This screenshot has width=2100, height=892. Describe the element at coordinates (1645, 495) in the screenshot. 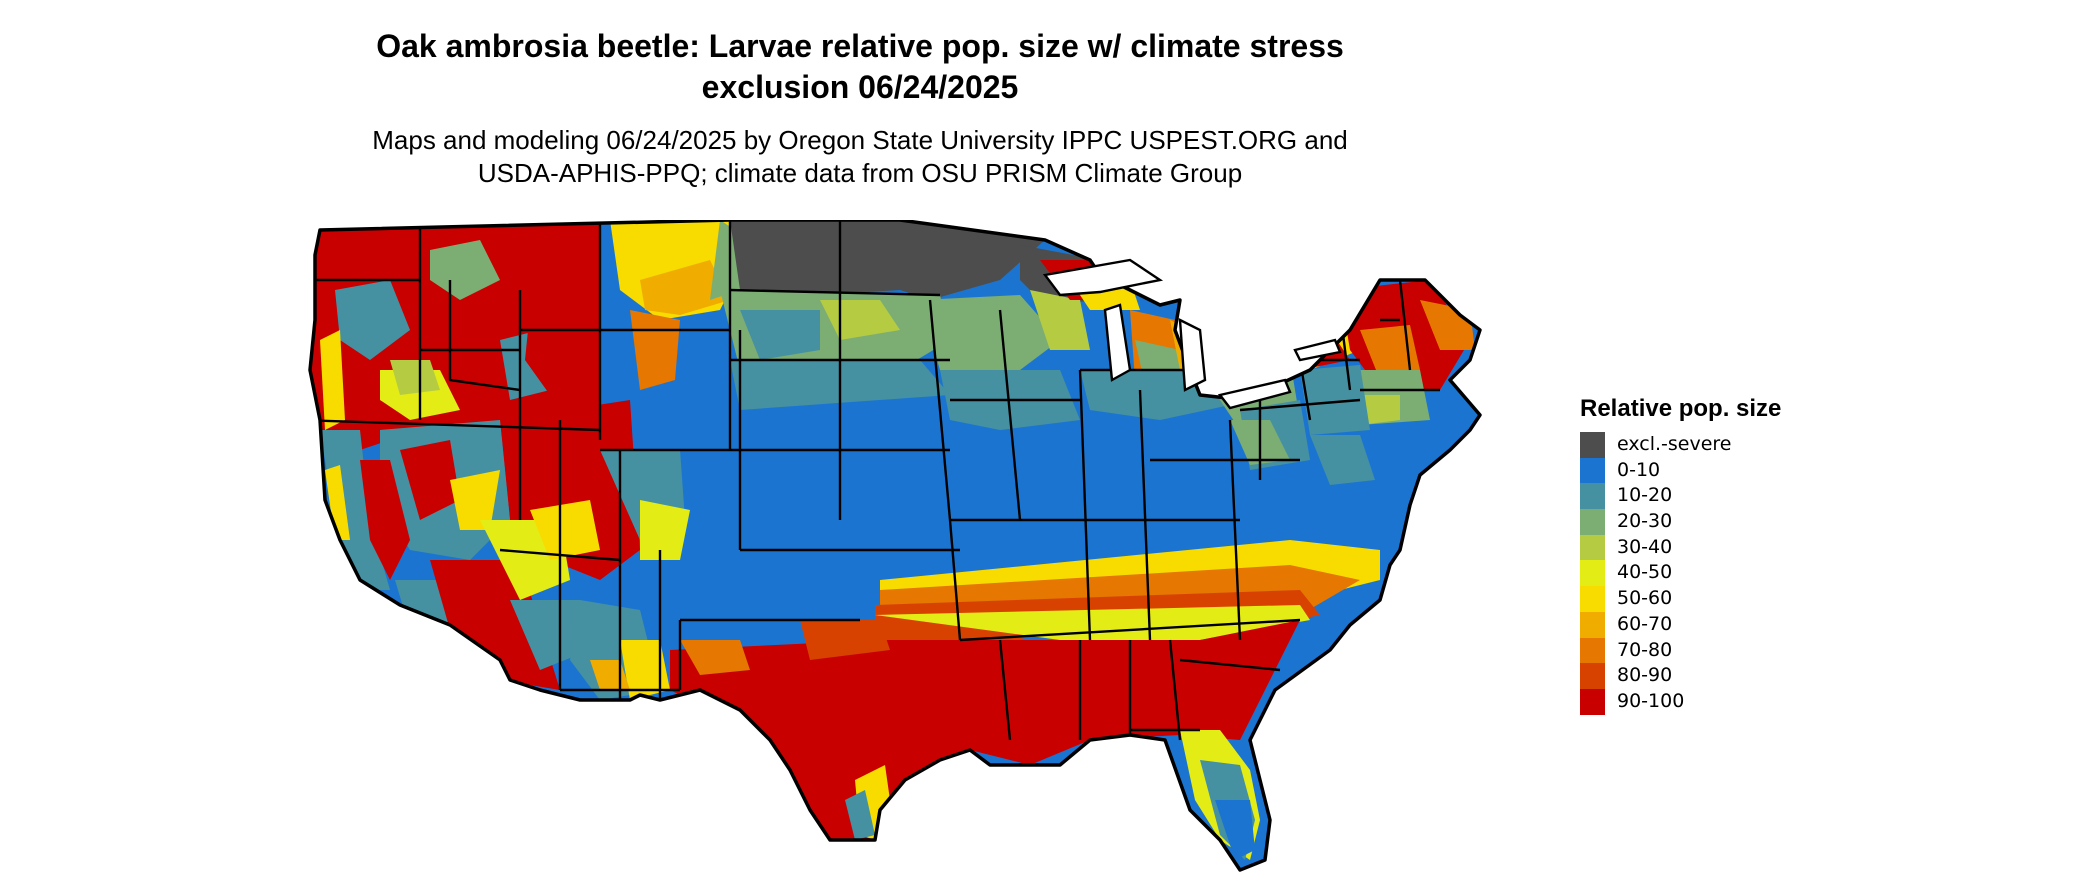

I see `legend-label: 10-20` at that location.